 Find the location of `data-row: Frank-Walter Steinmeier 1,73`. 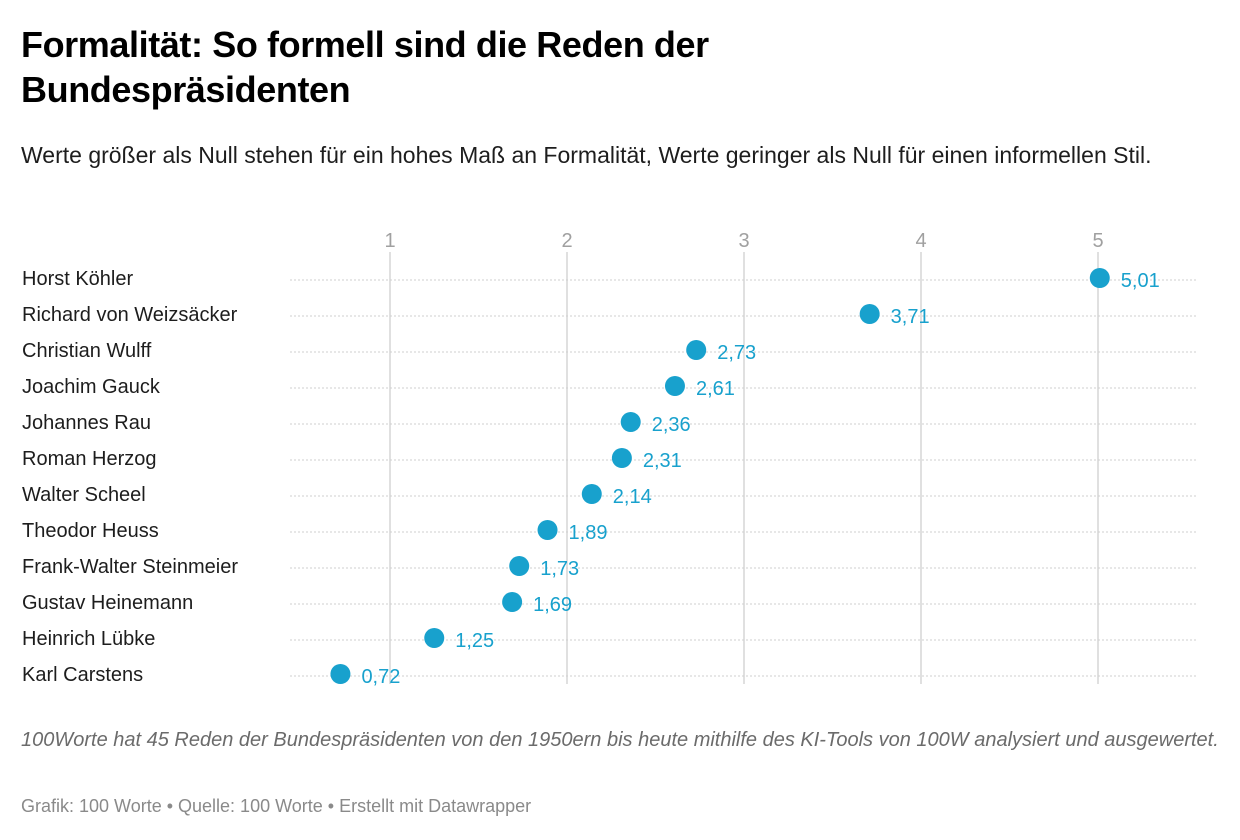

data-row: Frank-Walter Steinmeier 1,73 is located at coordinates (609, 568).